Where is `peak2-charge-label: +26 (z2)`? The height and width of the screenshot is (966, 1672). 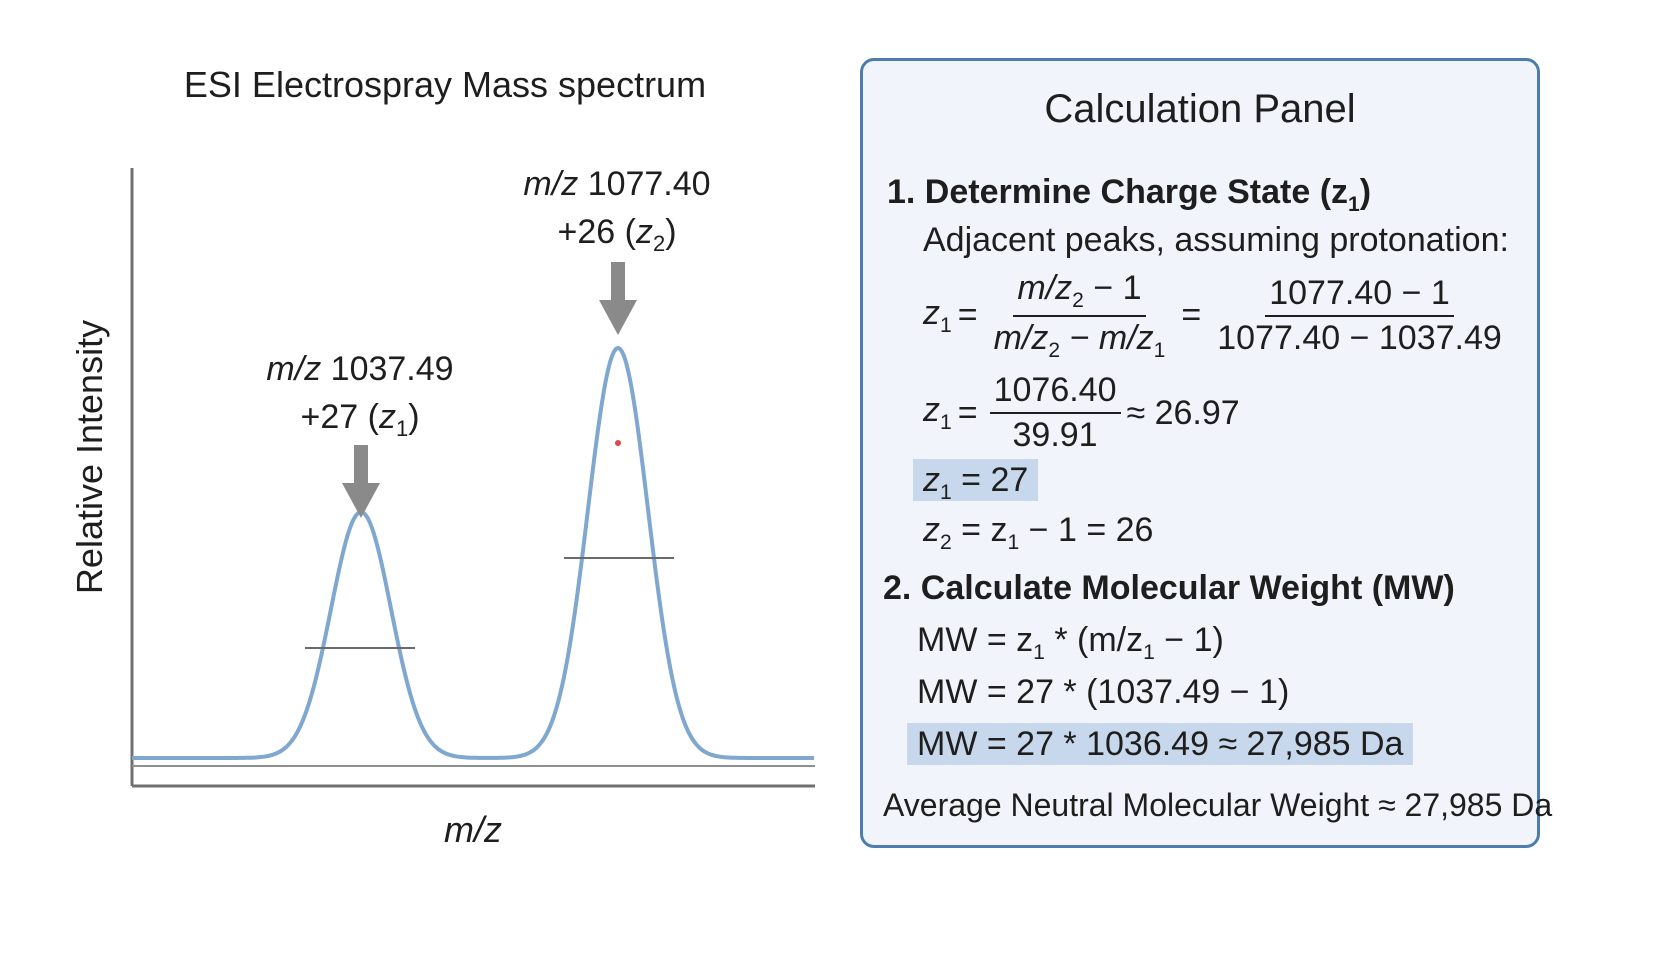
peak2-charge-label: +26 (z2) is located at coordinates (616, 234).